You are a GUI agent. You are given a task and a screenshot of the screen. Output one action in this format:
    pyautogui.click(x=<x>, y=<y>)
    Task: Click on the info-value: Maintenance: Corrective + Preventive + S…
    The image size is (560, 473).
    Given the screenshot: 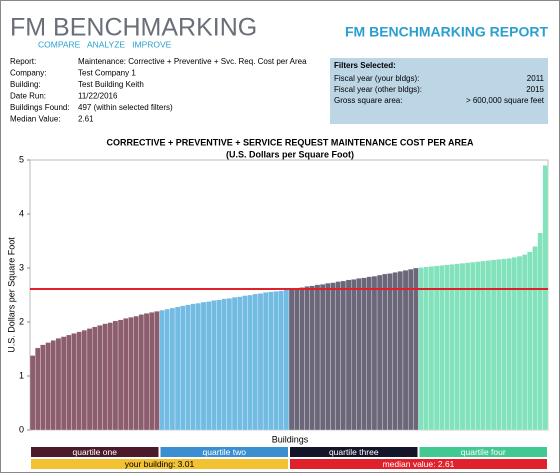 What is the action you would take?
    pyautogui.click(x=192, y=61)
    